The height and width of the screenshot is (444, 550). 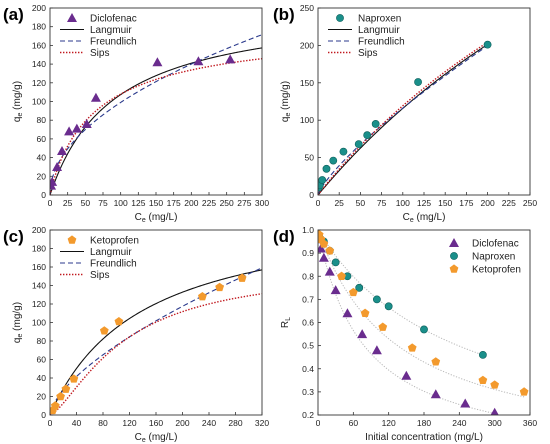 I want to click on panel-letter: (b), so click(x=284, y=14).